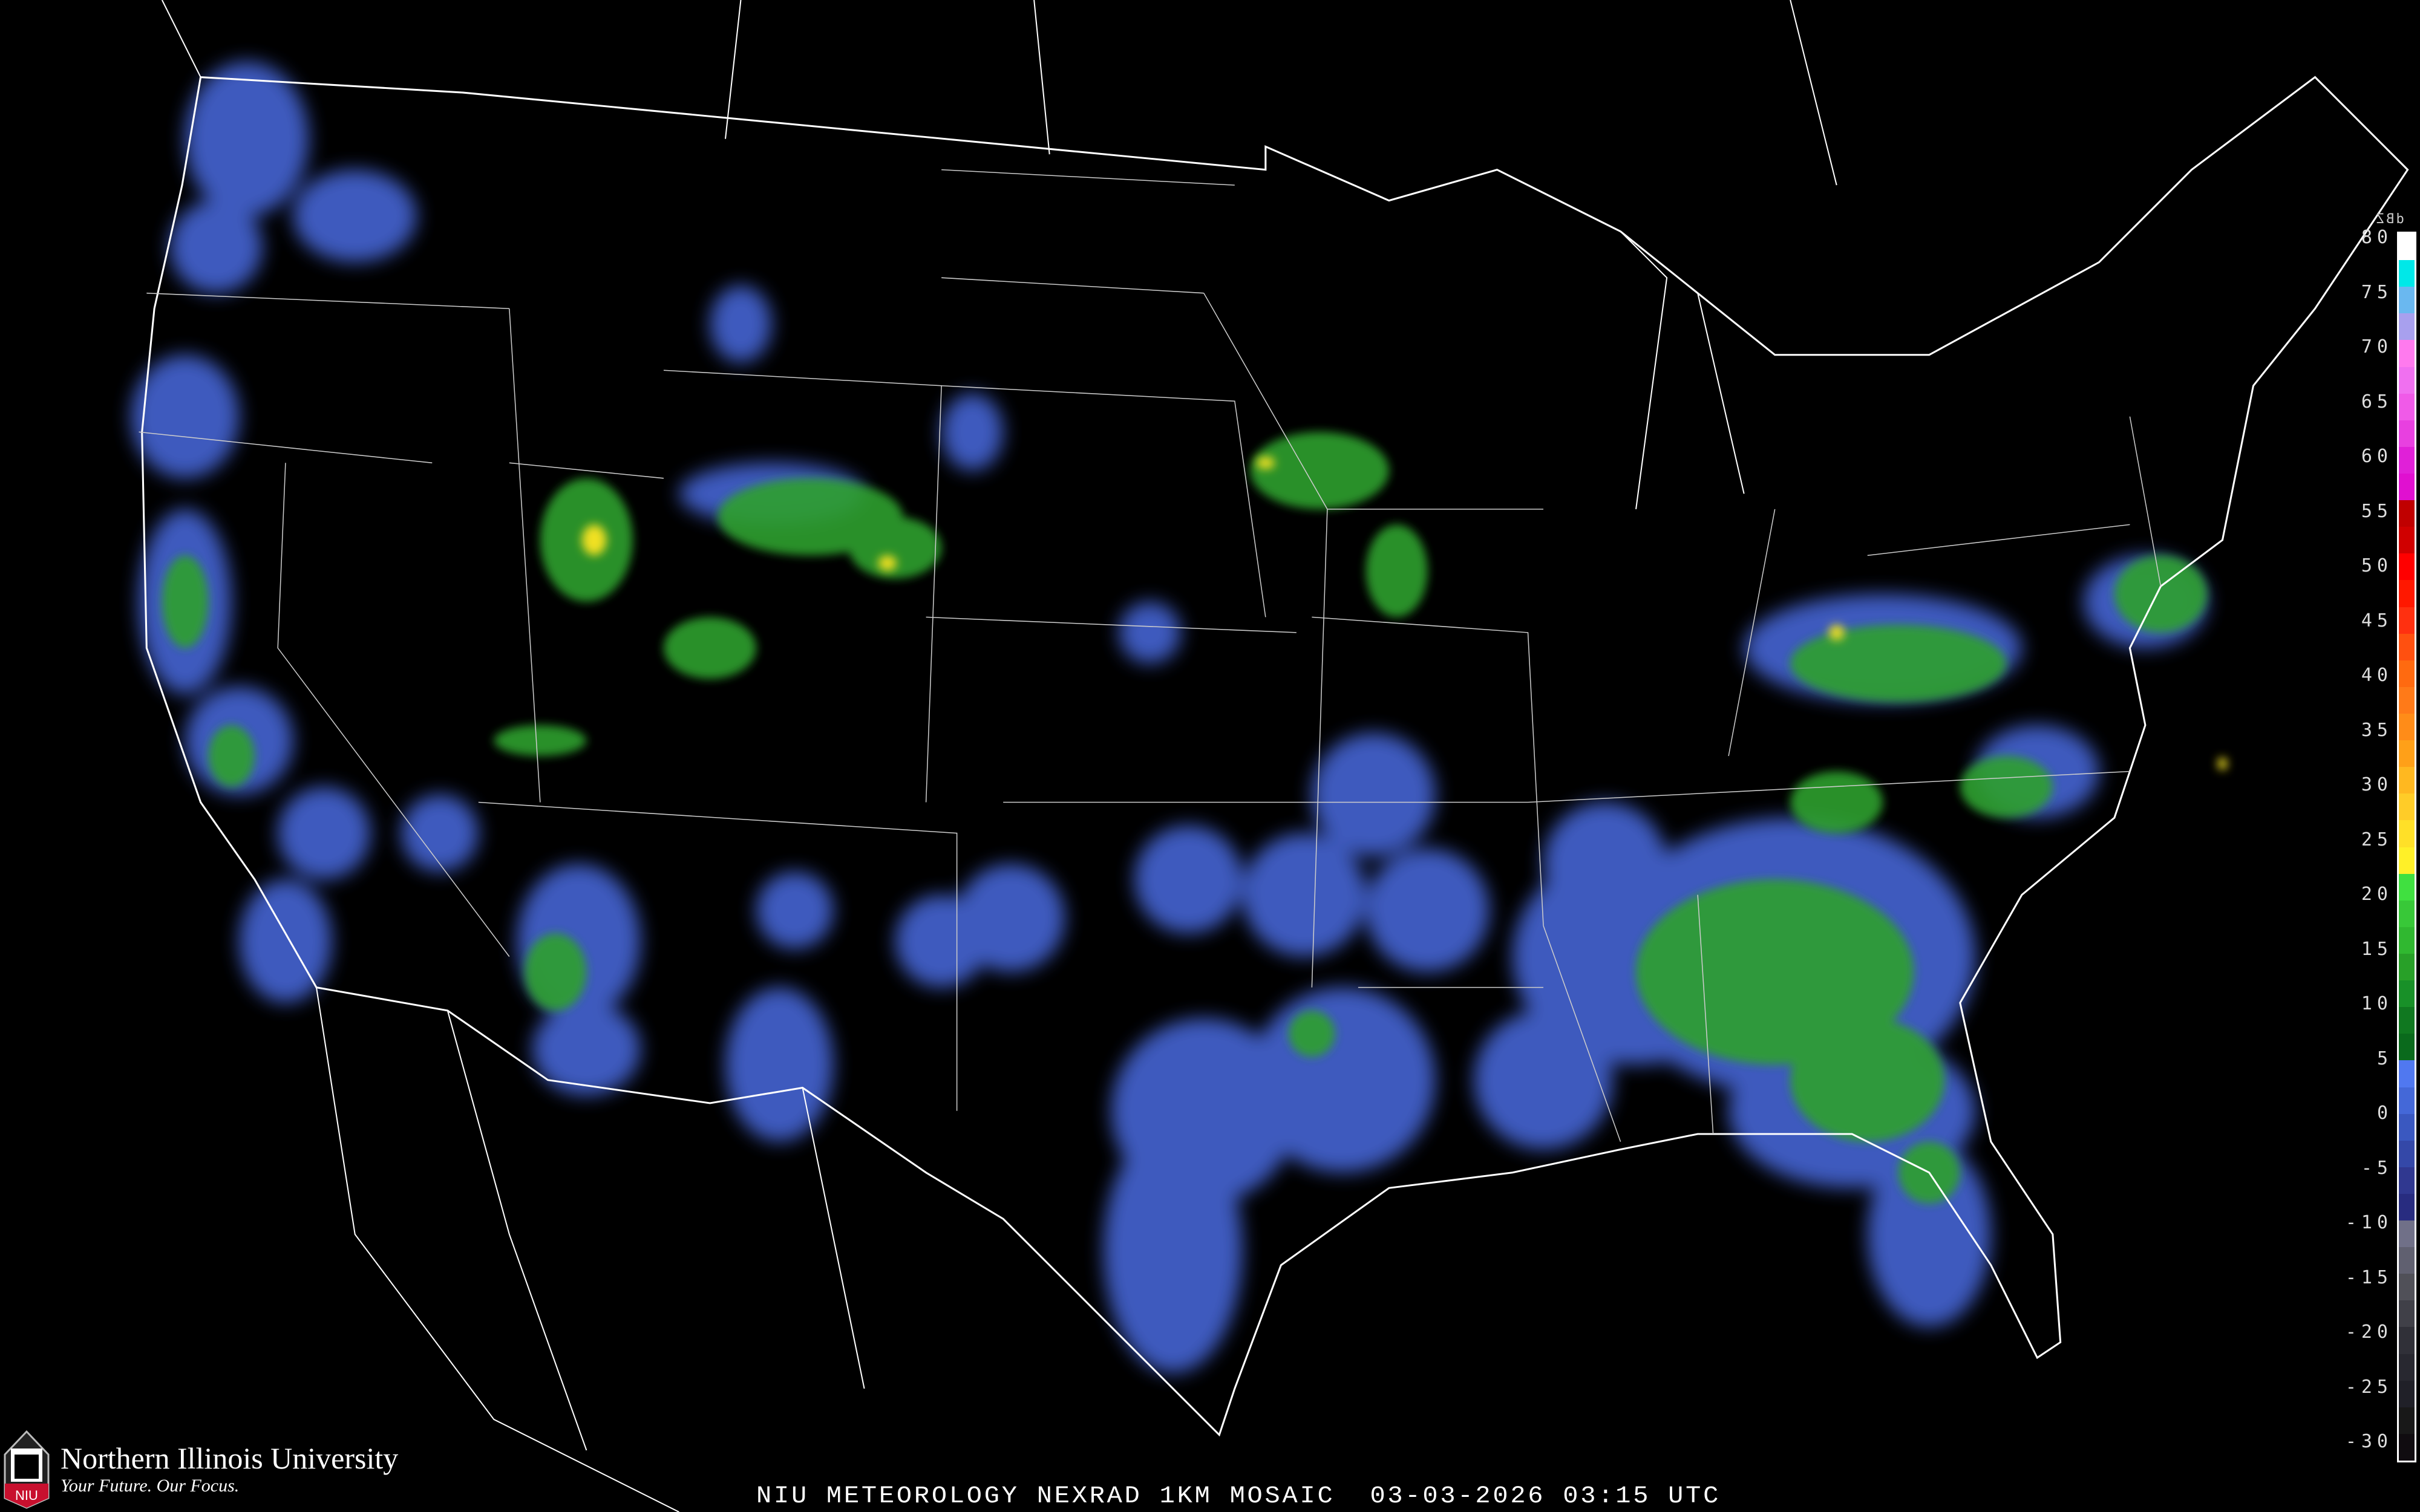  I want to click on dbz-color-scale, so click(2406, 847).